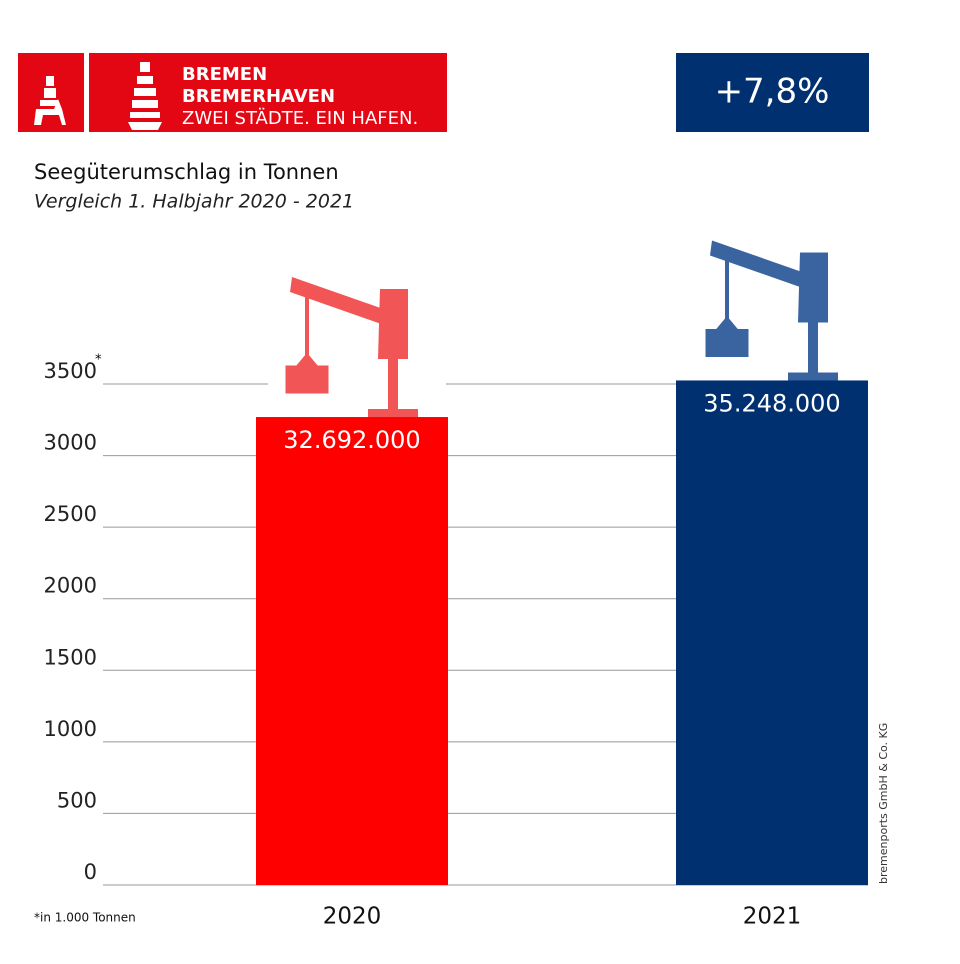 This screenshot has width=960, height=964. I want to click on badge, so click(772, 92).